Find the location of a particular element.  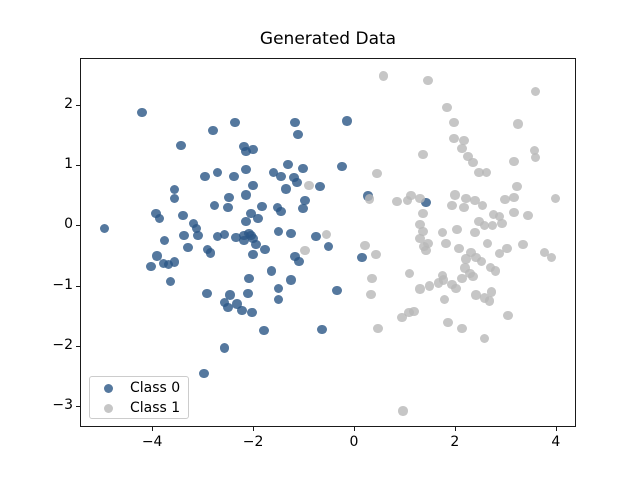

legend-label-class0: Class 0 is located at coordinates (155, 388).